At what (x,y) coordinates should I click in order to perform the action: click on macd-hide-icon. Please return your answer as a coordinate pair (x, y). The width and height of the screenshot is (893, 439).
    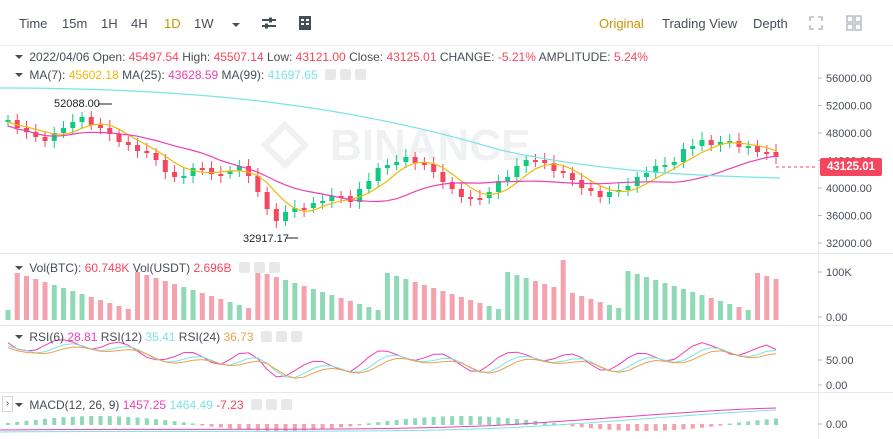
    Looking at the image, I should click on (256, 404).